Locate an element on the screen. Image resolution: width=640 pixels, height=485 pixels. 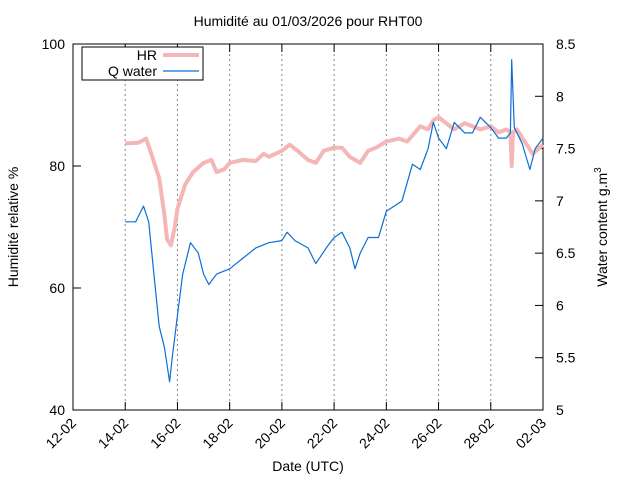
y2-axis-label: Water content g.m3 is located at coordinates (601, 227).